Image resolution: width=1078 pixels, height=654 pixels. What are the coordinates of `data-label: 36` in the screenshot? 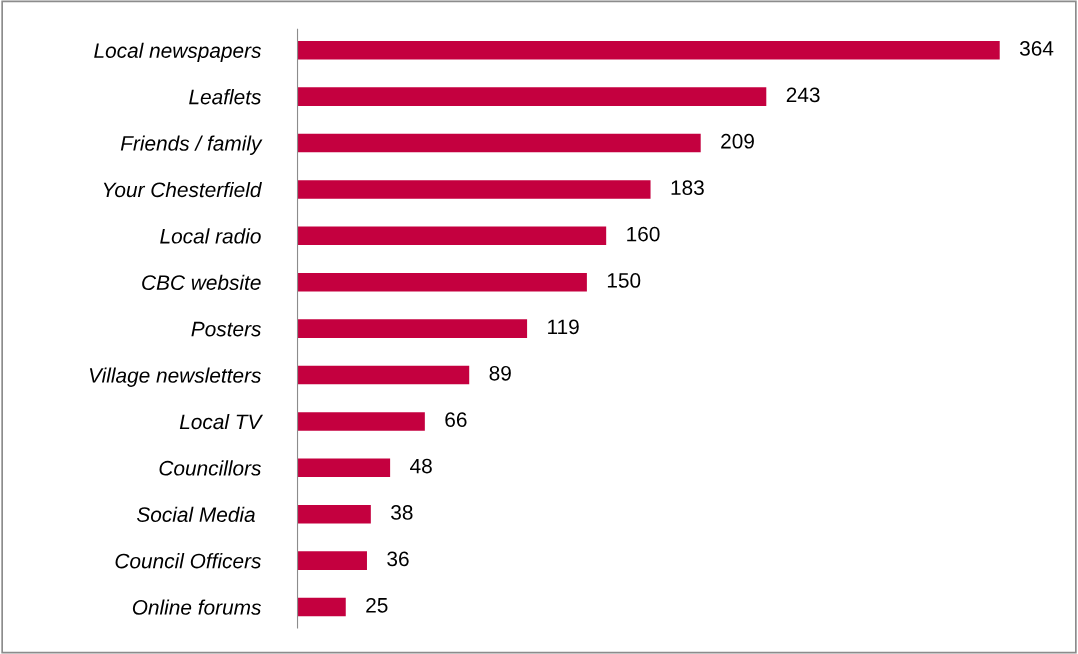 It's located at (398, 559).